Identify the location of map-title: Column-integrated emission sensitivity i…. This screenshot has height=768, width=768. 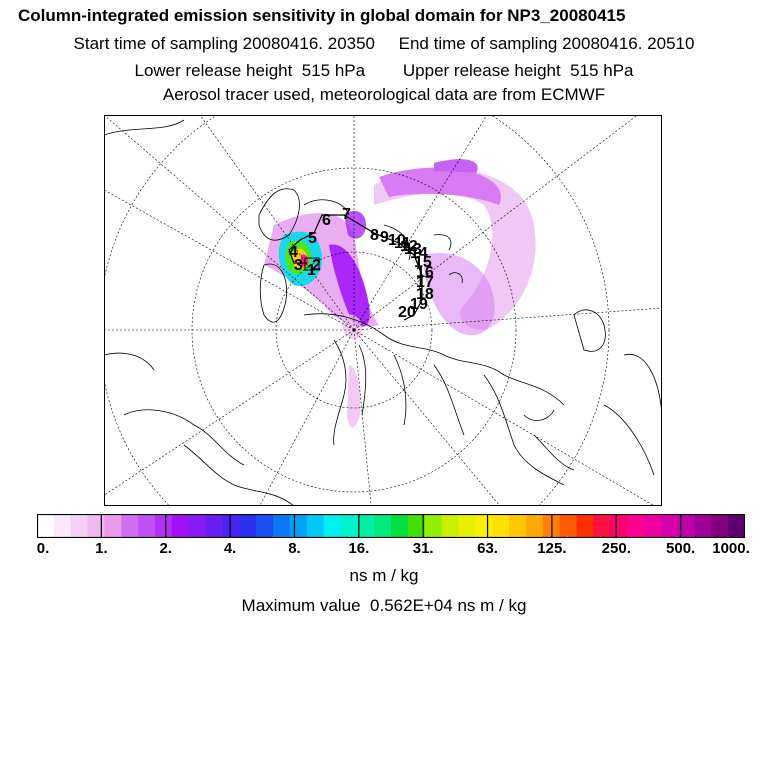
(322, 15).